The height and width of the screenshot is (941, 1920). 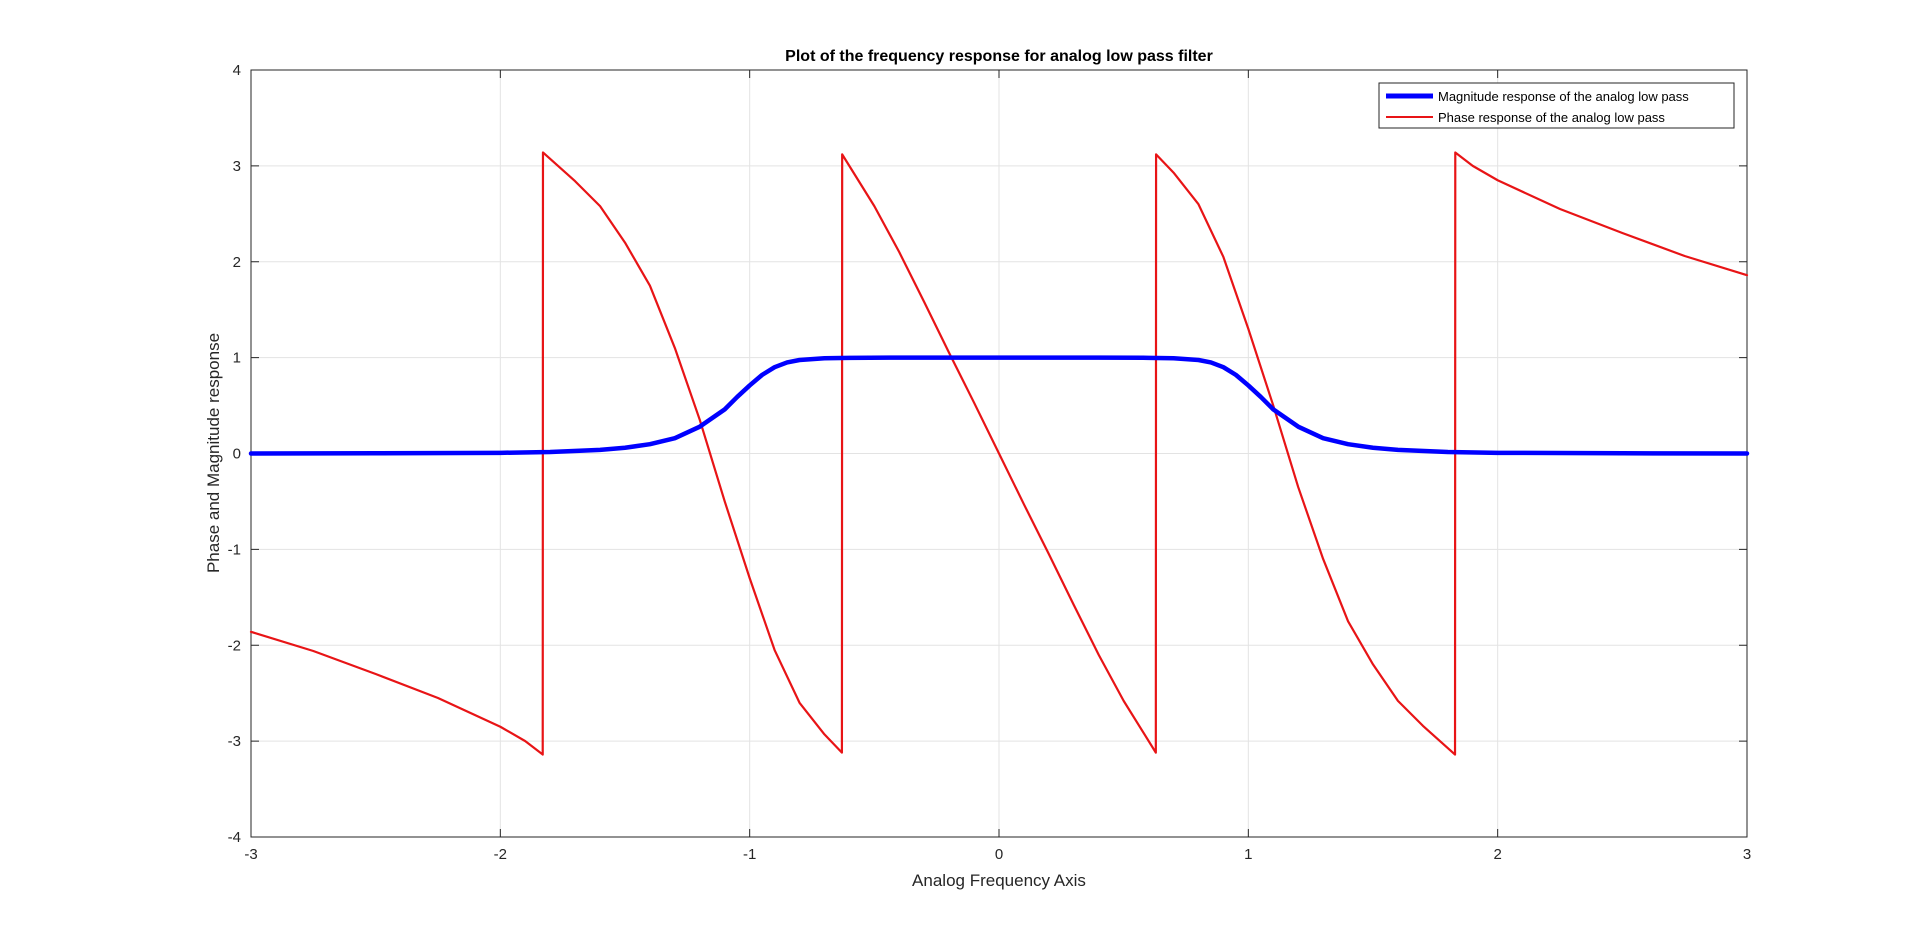 What do you see at coordinates (234, 741) in the screenshot?
I see `y-tick-label: -3` at bounding box center [234, 741].